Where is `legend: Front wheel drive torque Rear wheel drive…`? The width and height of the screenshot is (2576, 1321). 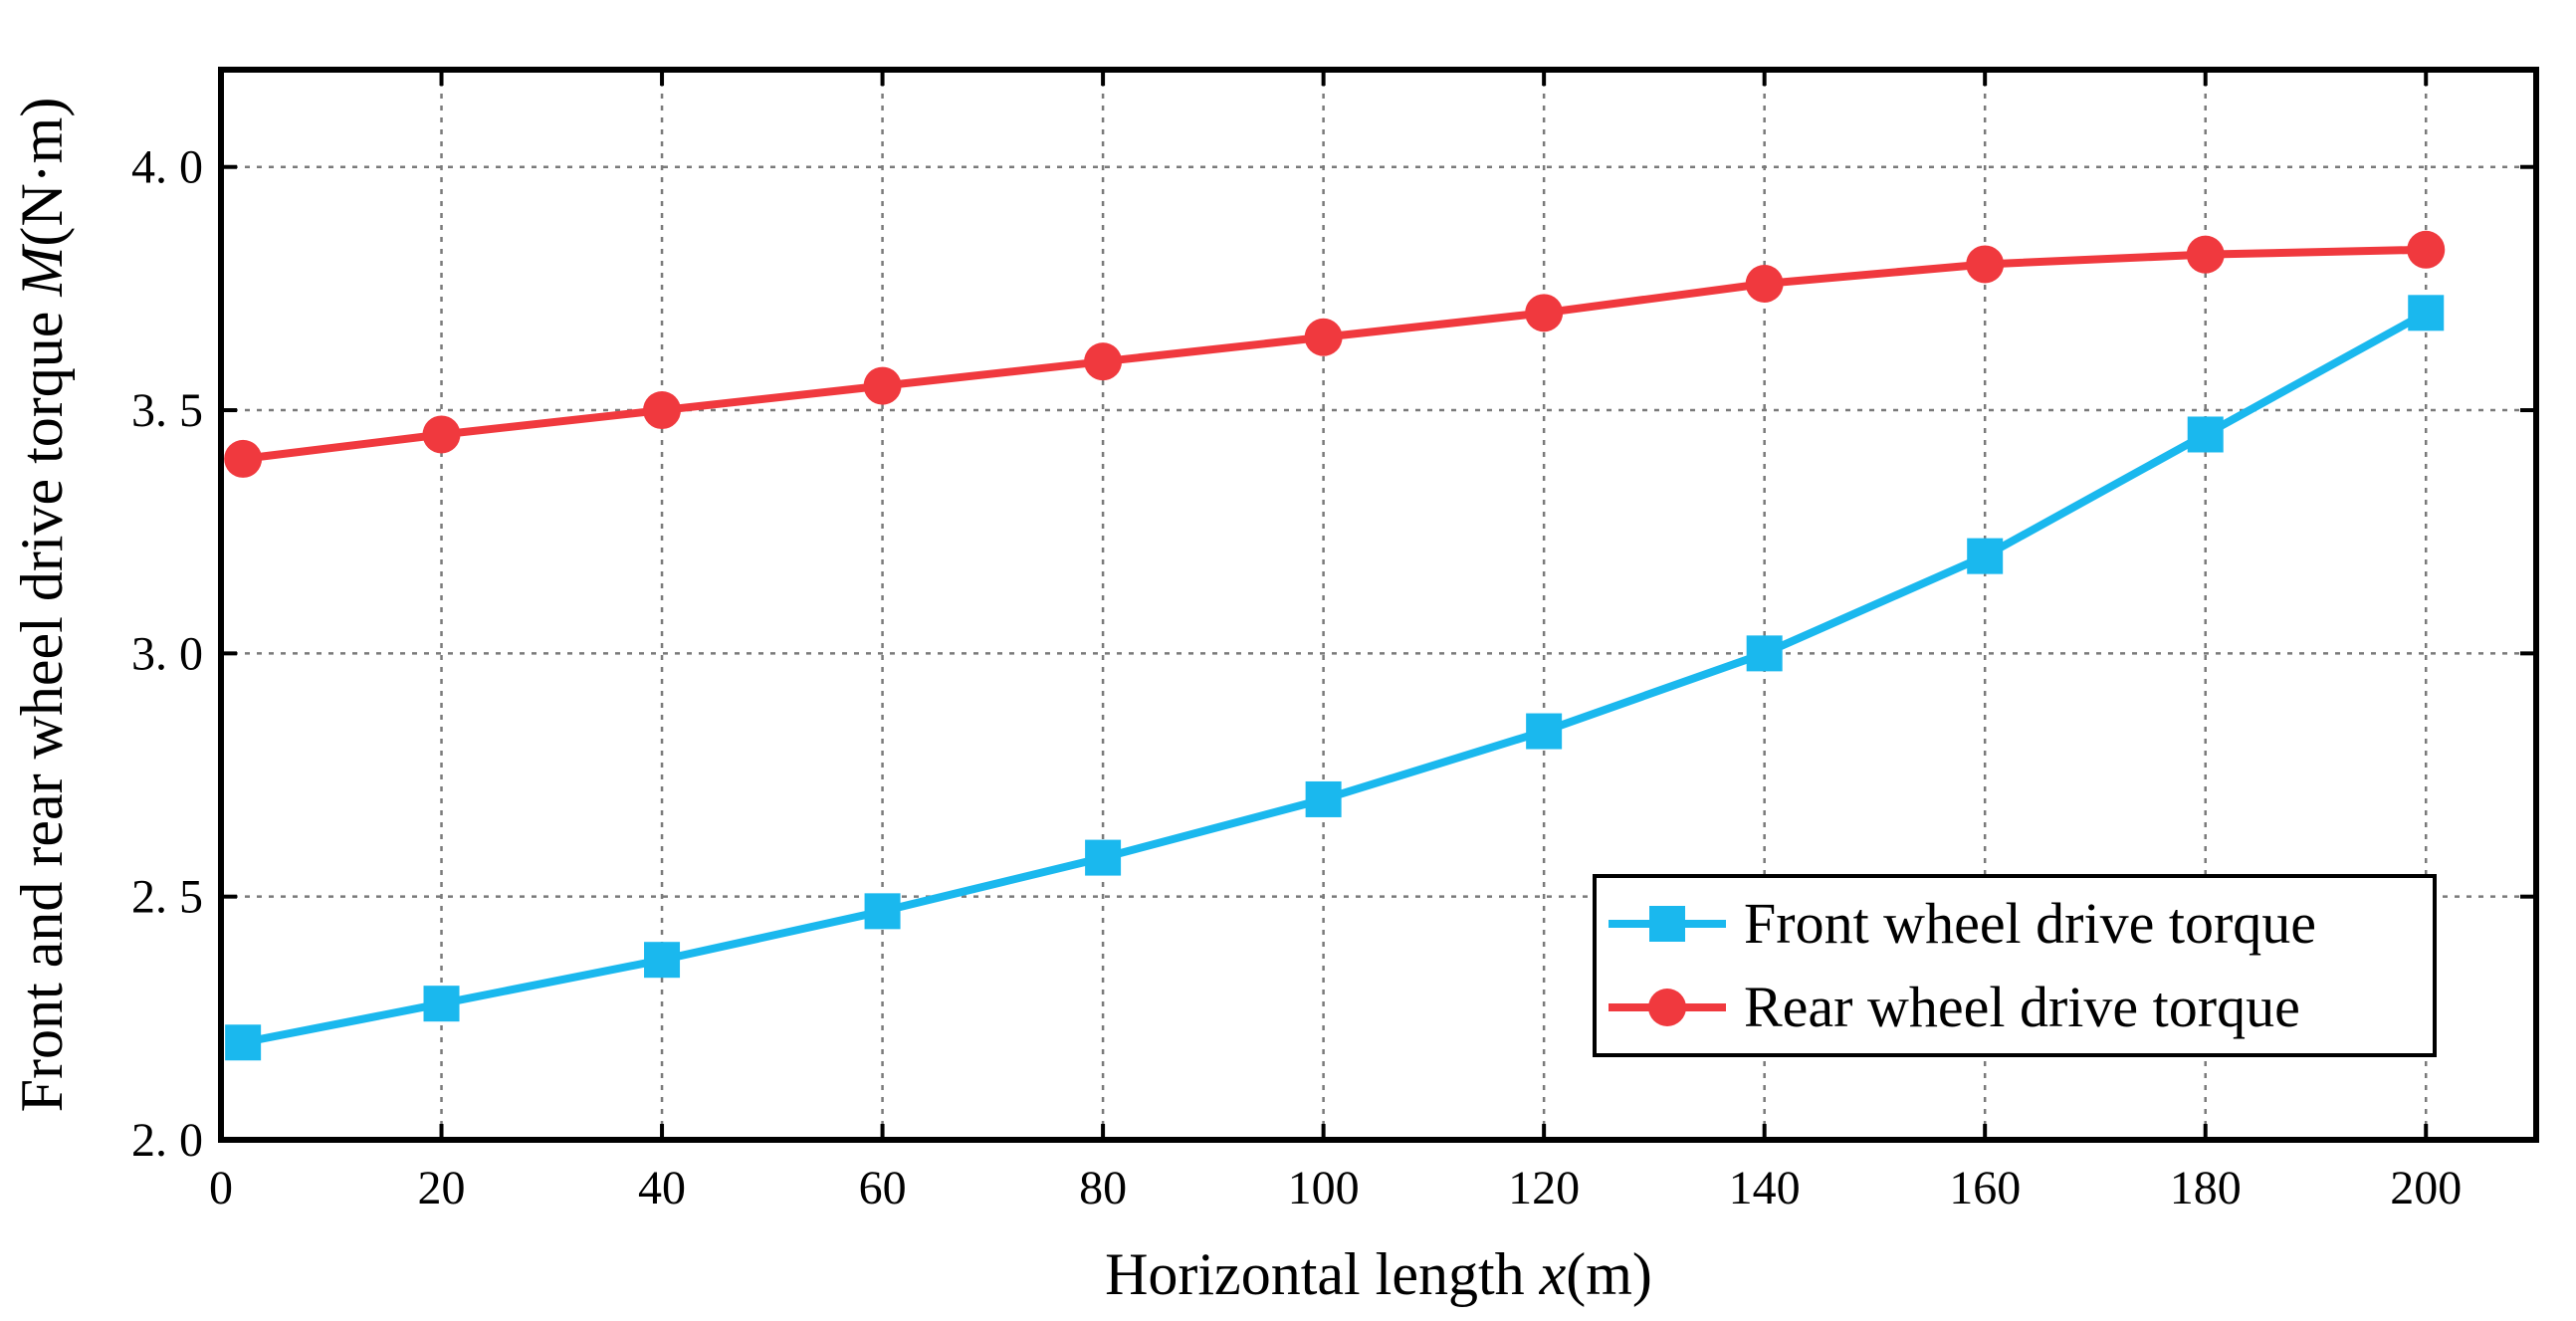
legend: Front wheel drive torque Rear wheel drive… is located at coordinates (2015, 965).